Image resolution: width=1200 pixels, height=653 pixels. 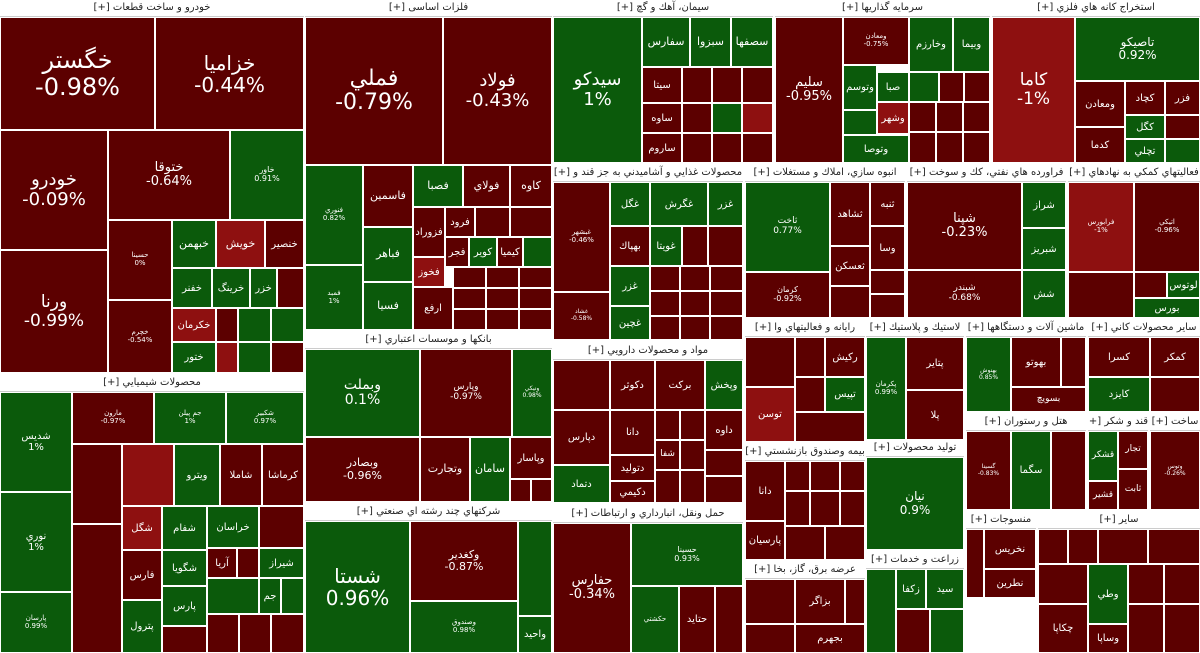 What do you see at coordinates (809, 90) in the screenshot?
I see `tile-salim: سليم -0.95%` at bounding box center [809, 90].